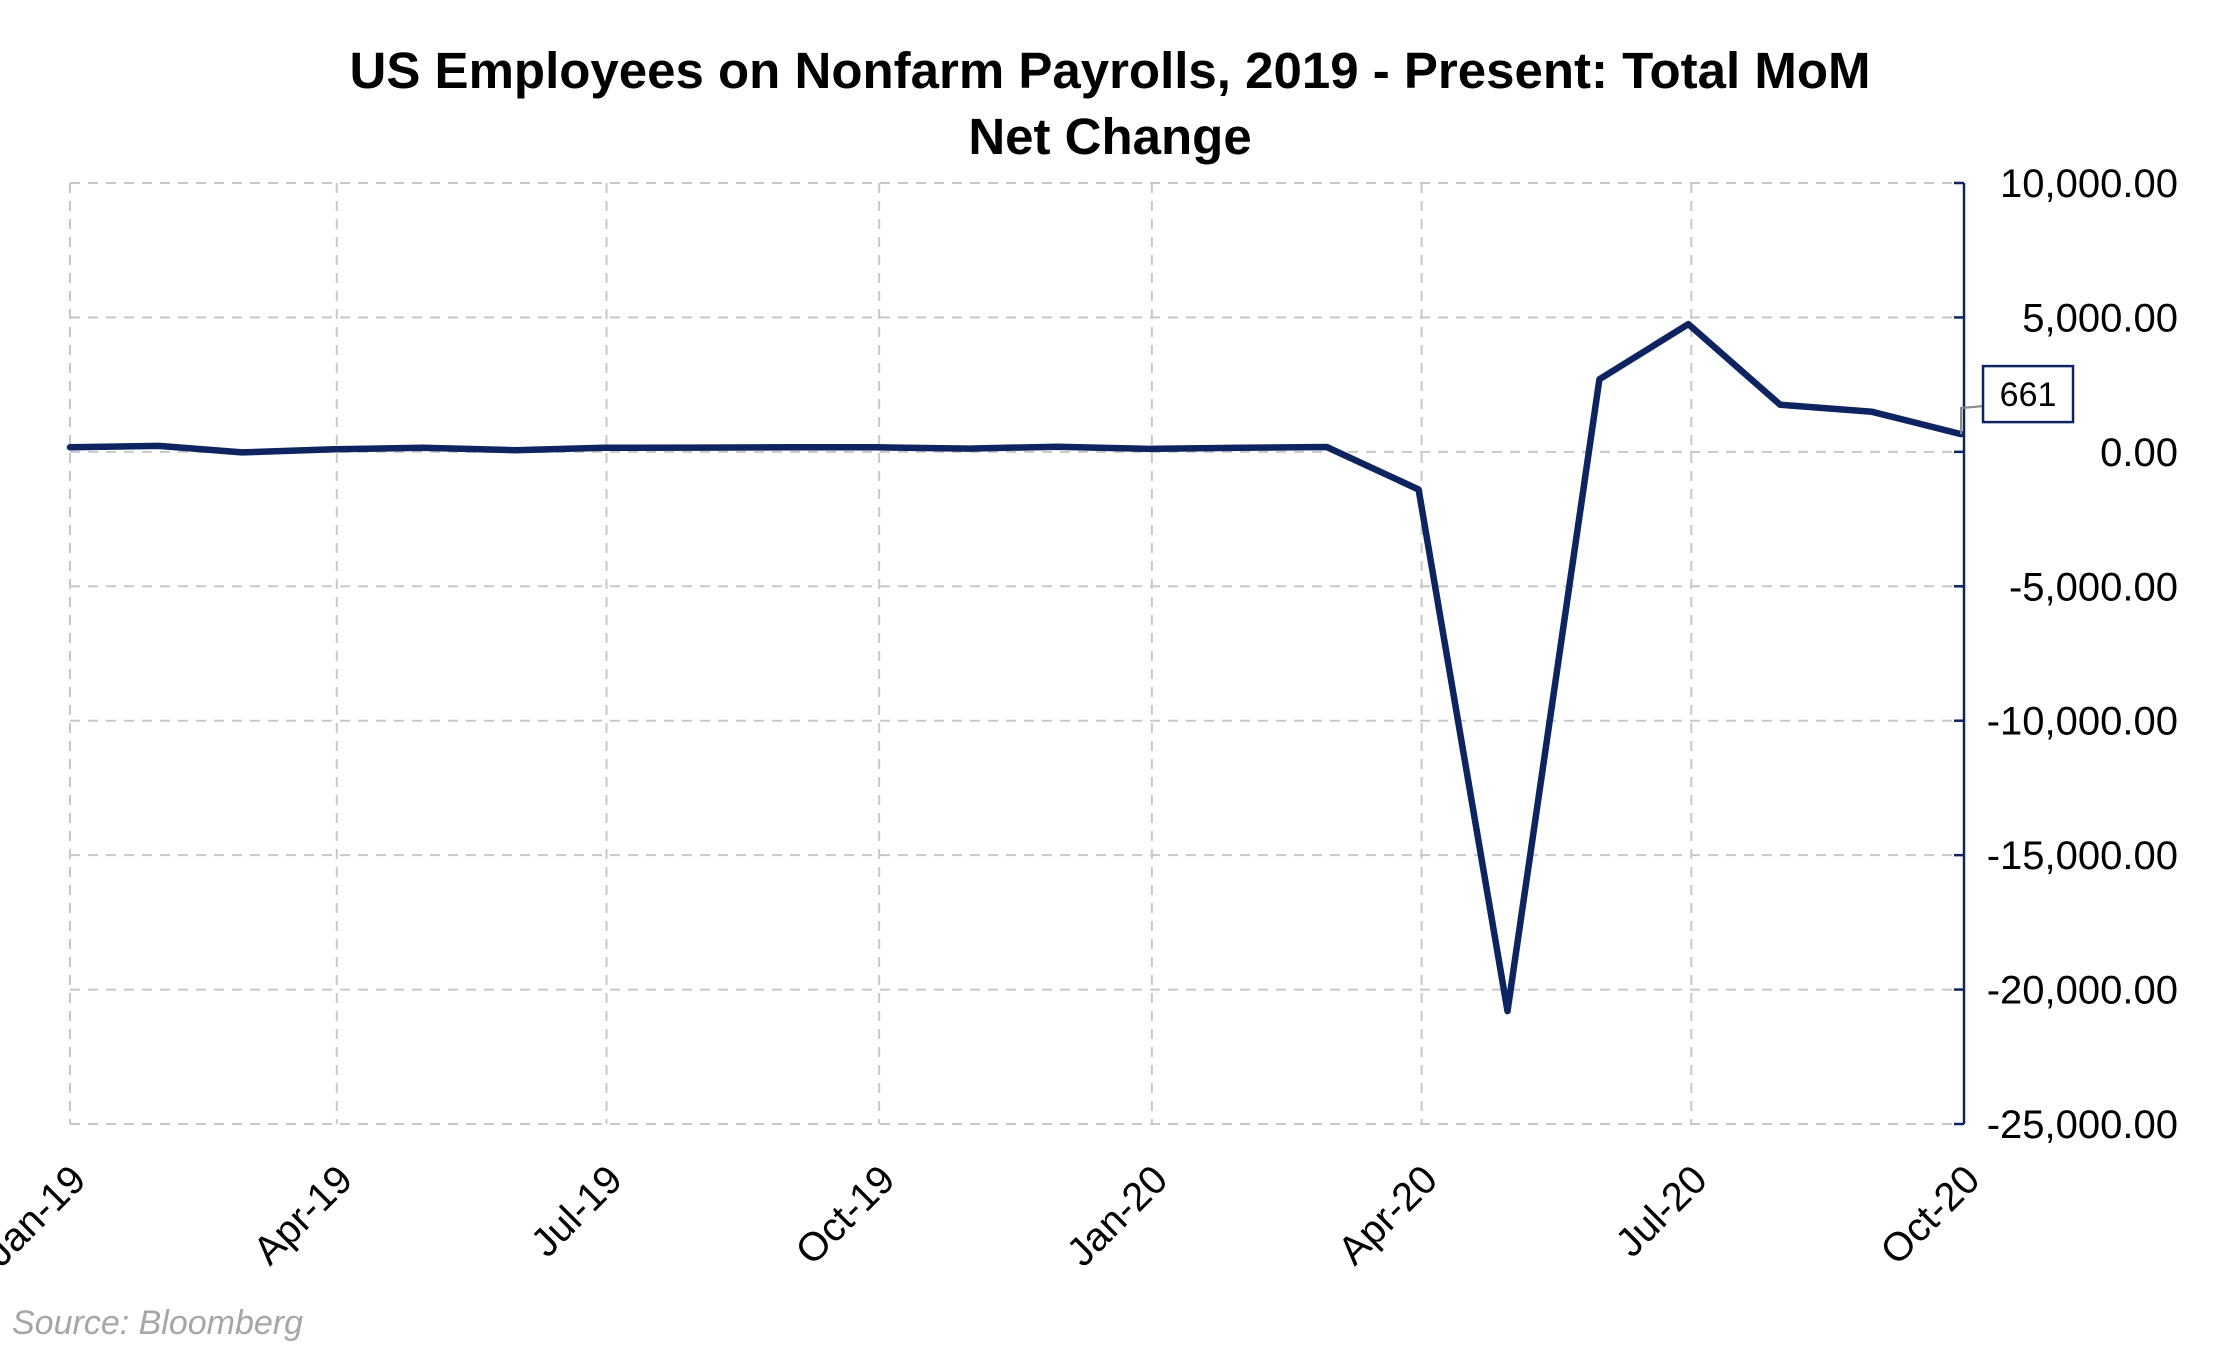  Describe the element at coordinates (2100, 318) in the screenshot. I see `y-tick-label: 5,000.00` at that location.